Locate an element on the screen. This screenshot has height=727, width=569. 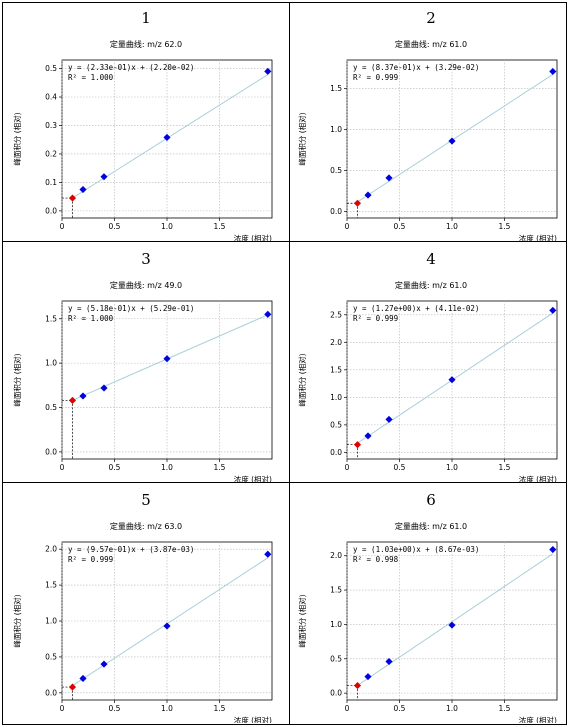
panel-number: 5 is located at coordinates (146, 500).